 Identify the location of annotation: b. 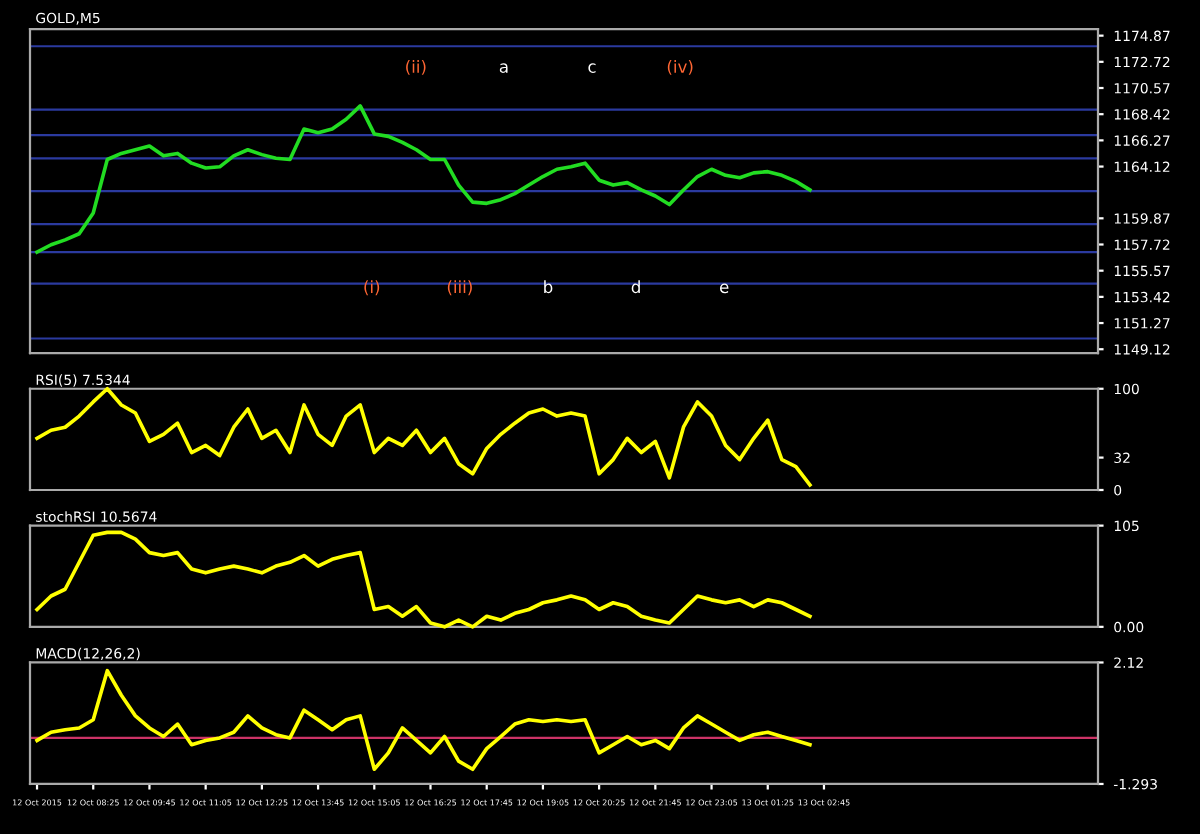
(548, 287).